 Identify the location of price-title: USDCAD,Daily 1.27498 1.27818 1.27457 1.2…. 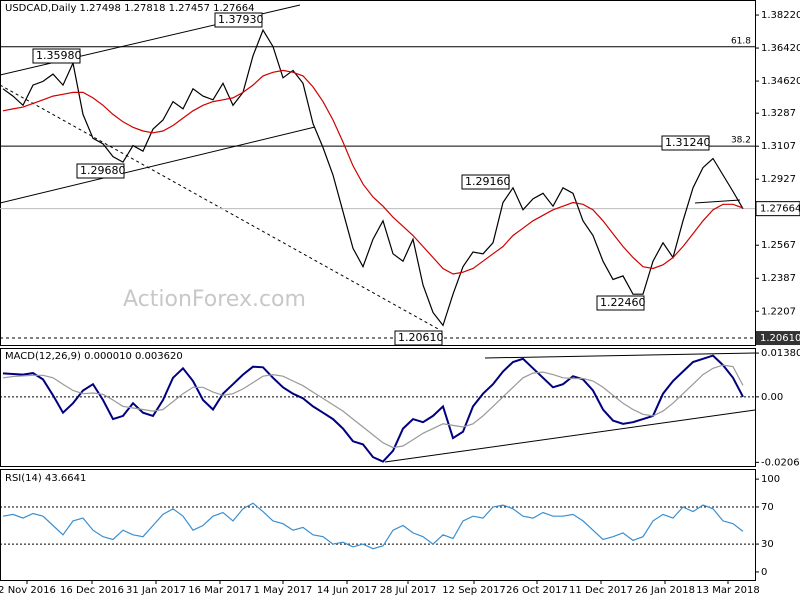
(130, 8).